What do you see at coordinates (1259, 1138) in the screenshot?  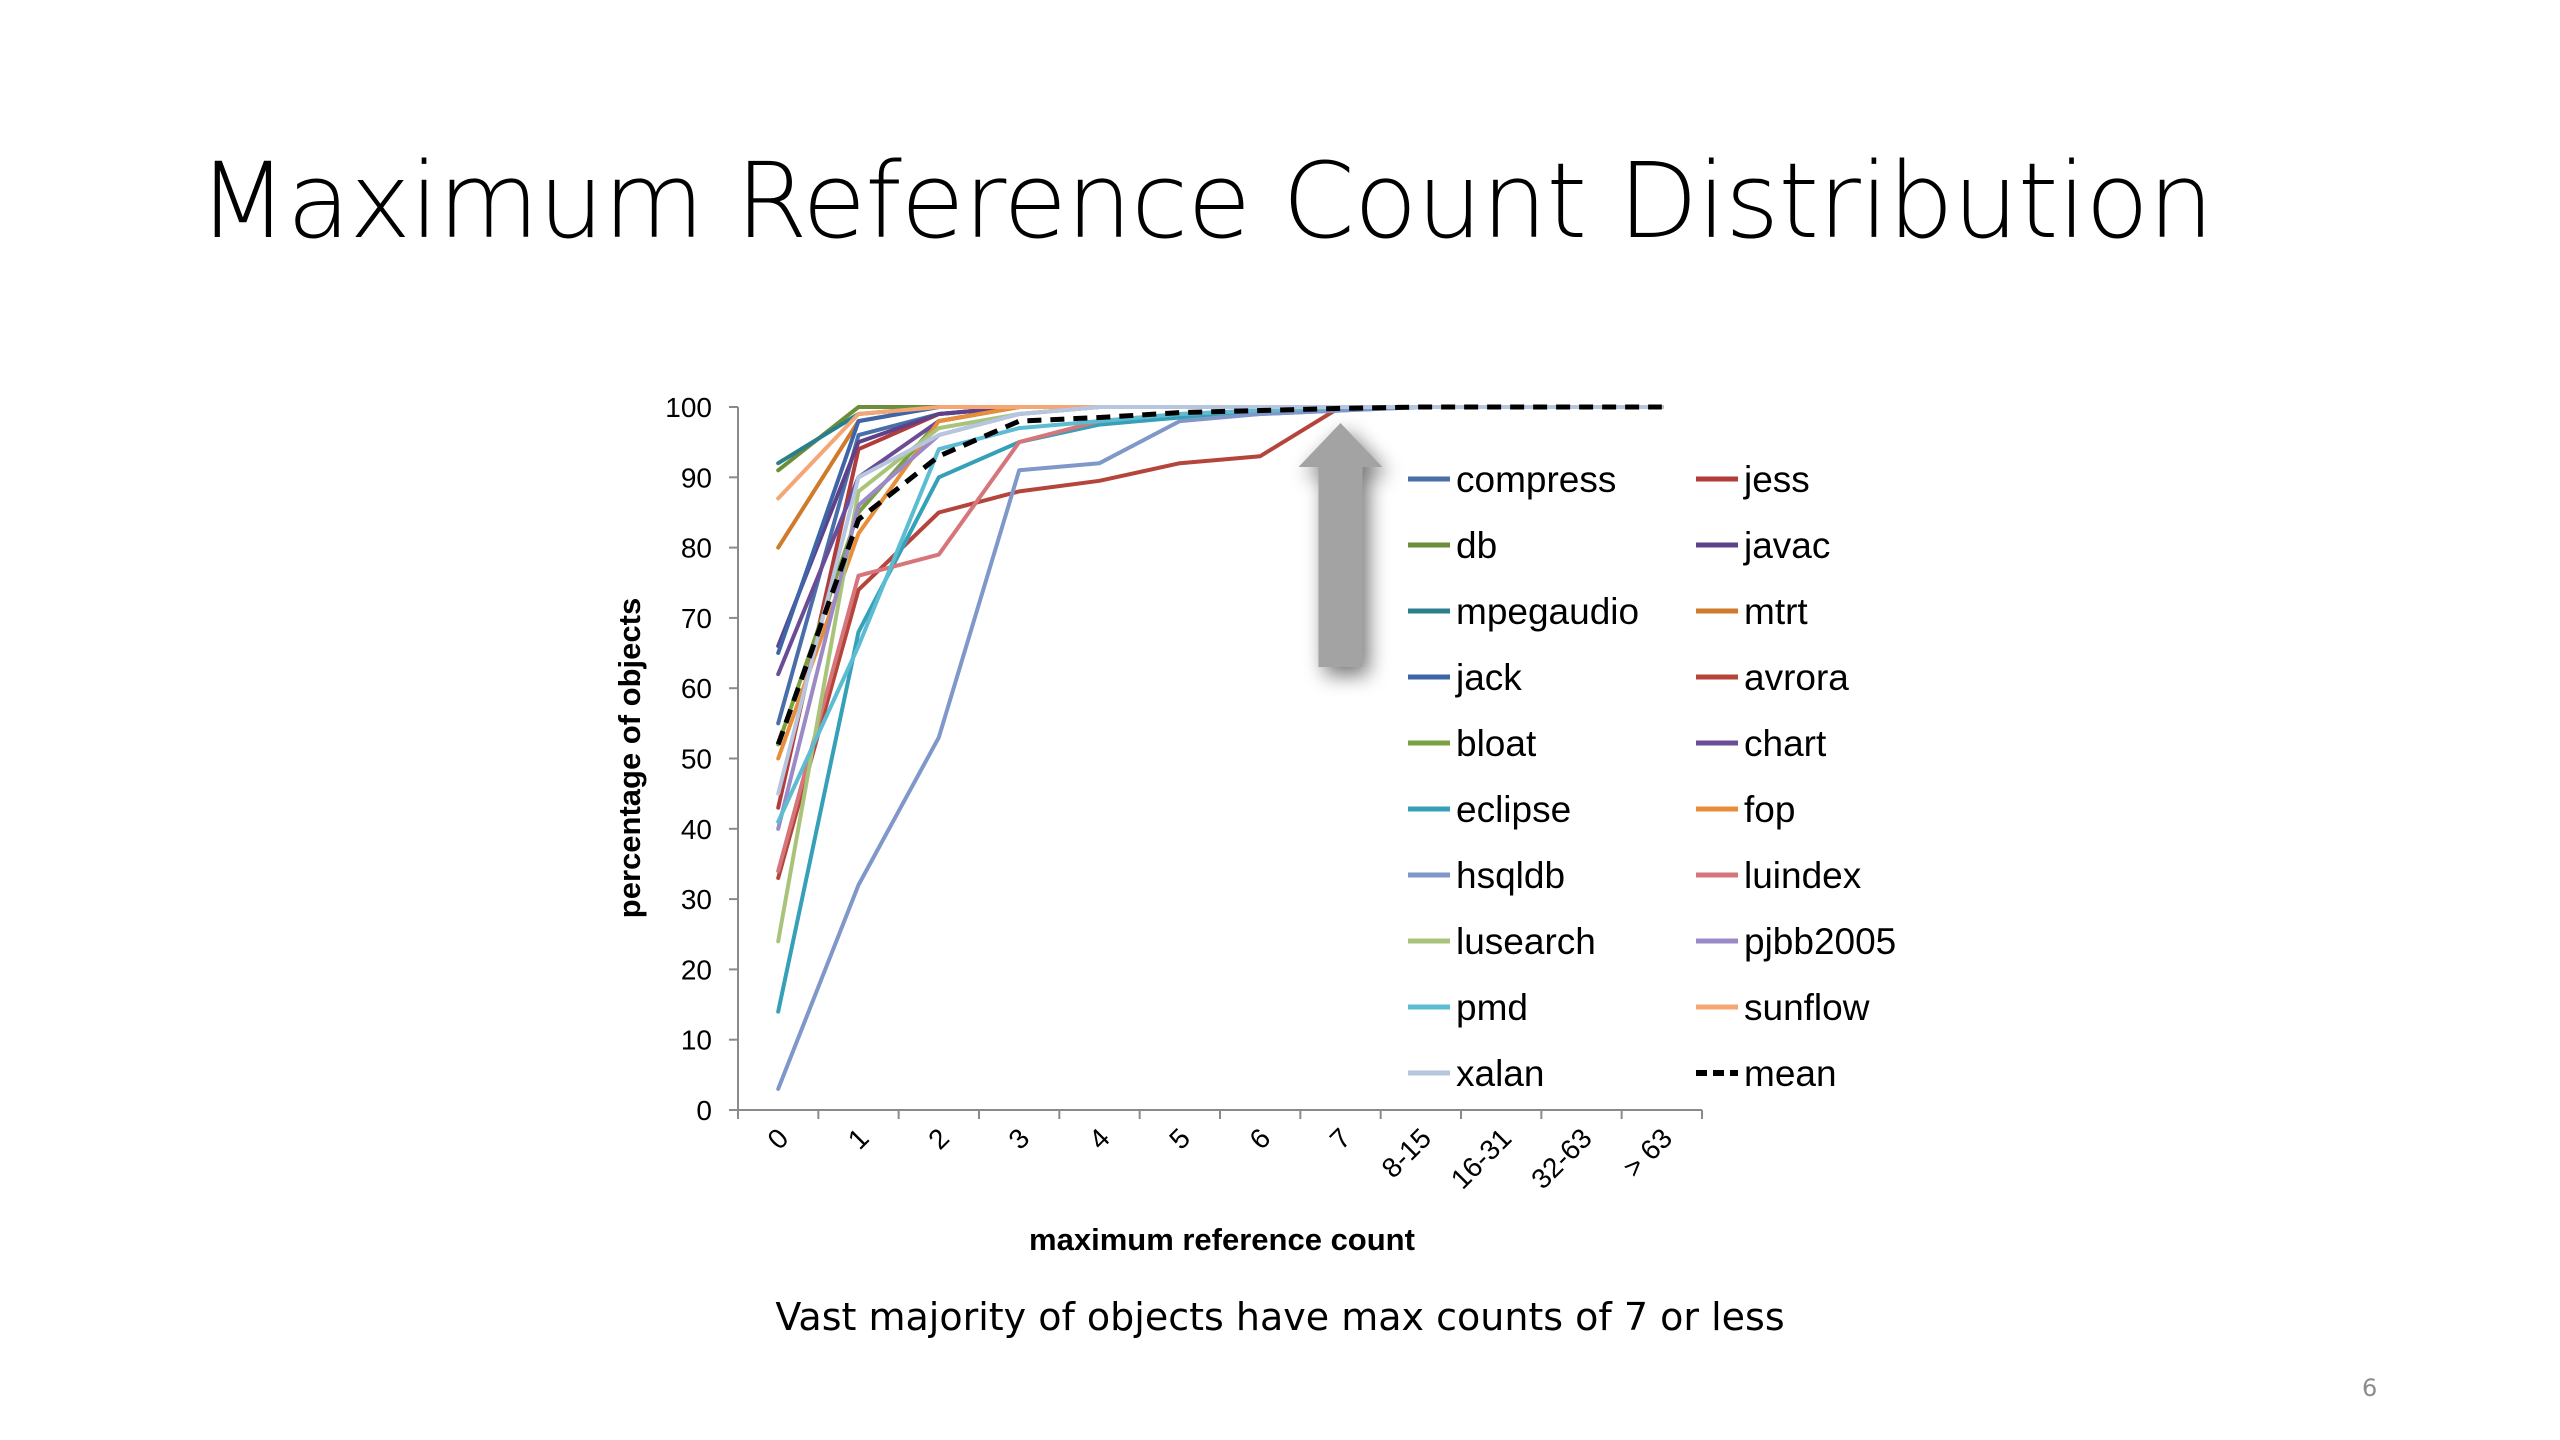 I see `x-tick-label: 6` at bounding box center [1259, 1138].